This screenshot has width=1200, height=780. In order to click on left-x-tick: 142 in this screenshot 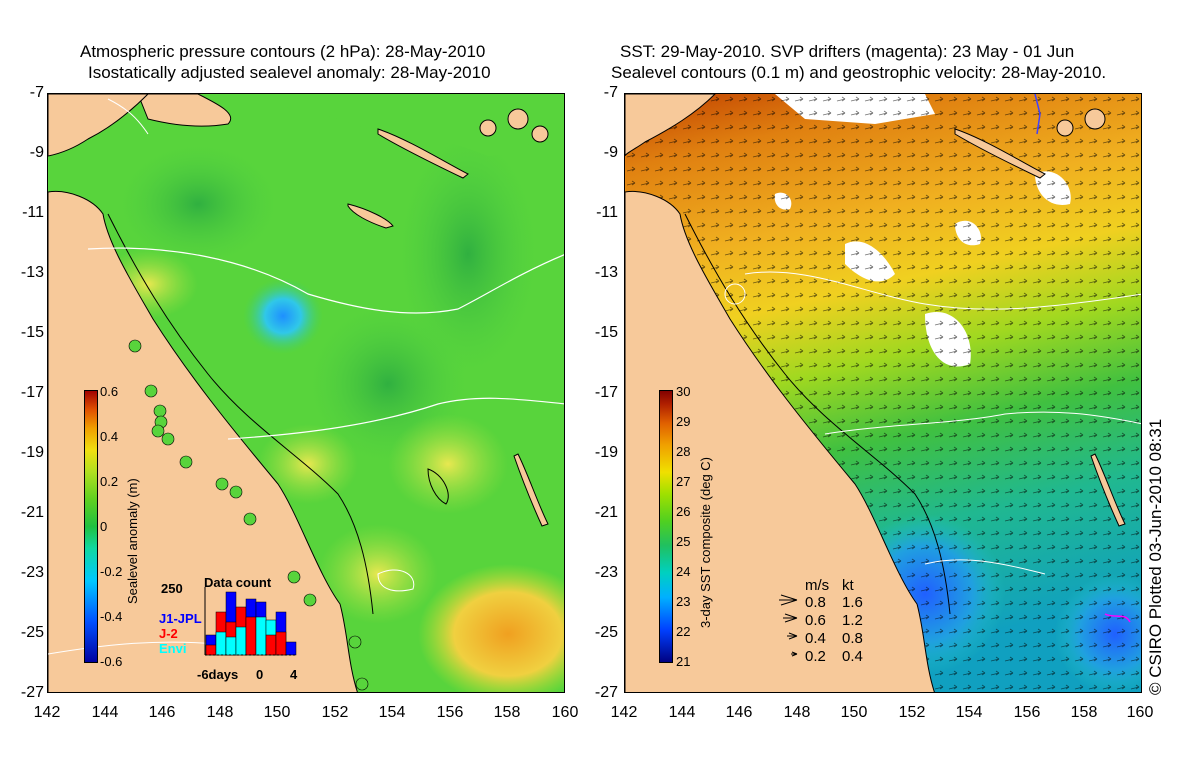, I will do `click(47, 712)`.